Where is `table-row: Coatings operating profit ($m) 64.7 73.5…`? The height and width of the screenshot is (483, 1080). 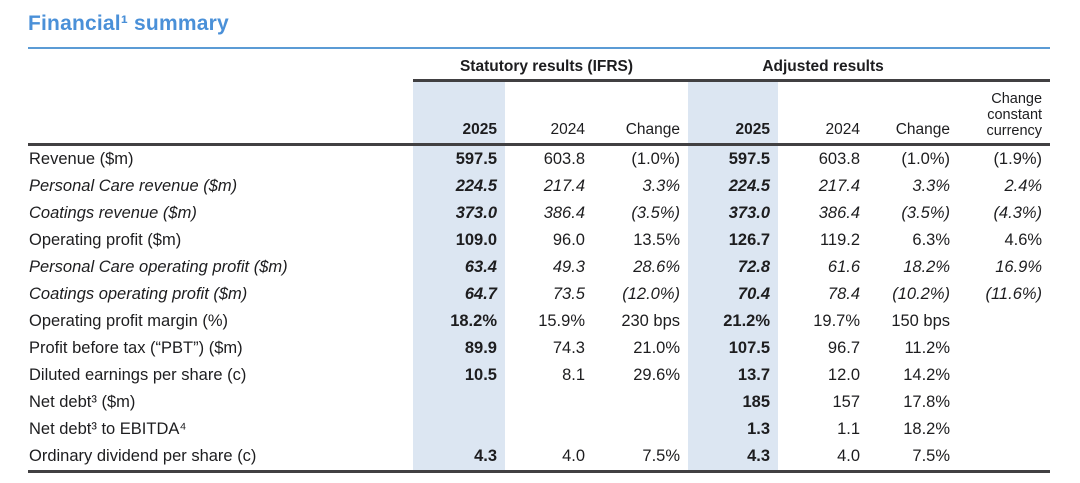
table-row: Coatings operating profit ($m) 64.7 73.5… is located at coordinates (539, 294).